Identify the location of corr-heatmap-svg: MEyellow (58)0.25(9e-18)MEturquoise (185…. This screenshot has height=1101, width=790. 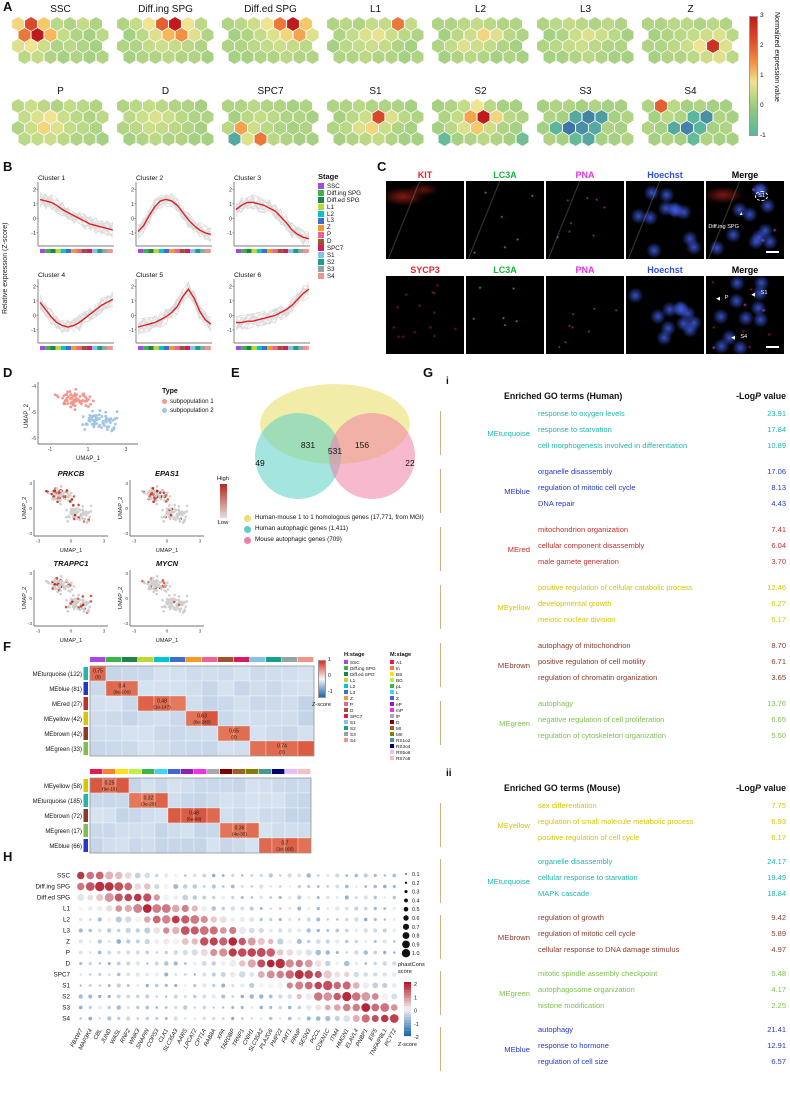
(172, 811).